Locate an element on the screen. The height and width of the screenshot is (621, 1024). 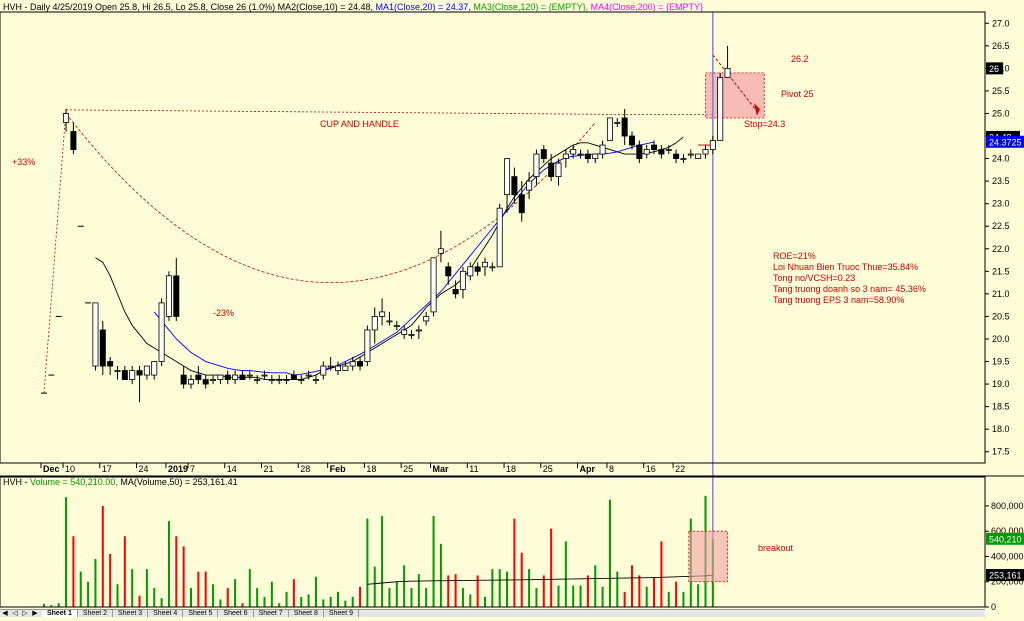
pivot-label: Pivot 25 is located at coordinates (797, 94).